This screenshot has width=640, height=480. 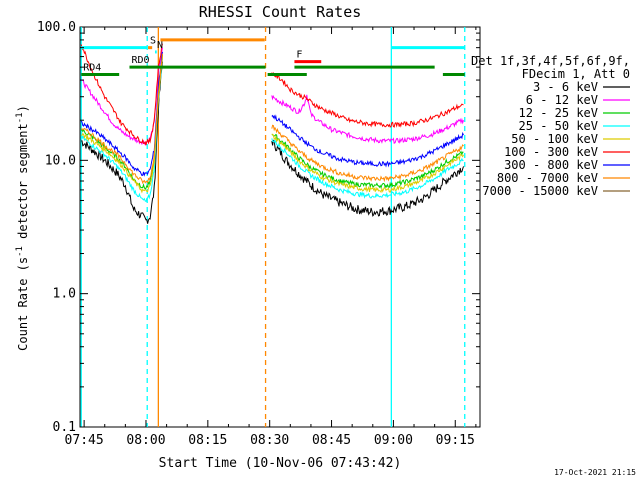 I want to click on state-bar-label-rd4: RD4, so click(x=92, y=68).